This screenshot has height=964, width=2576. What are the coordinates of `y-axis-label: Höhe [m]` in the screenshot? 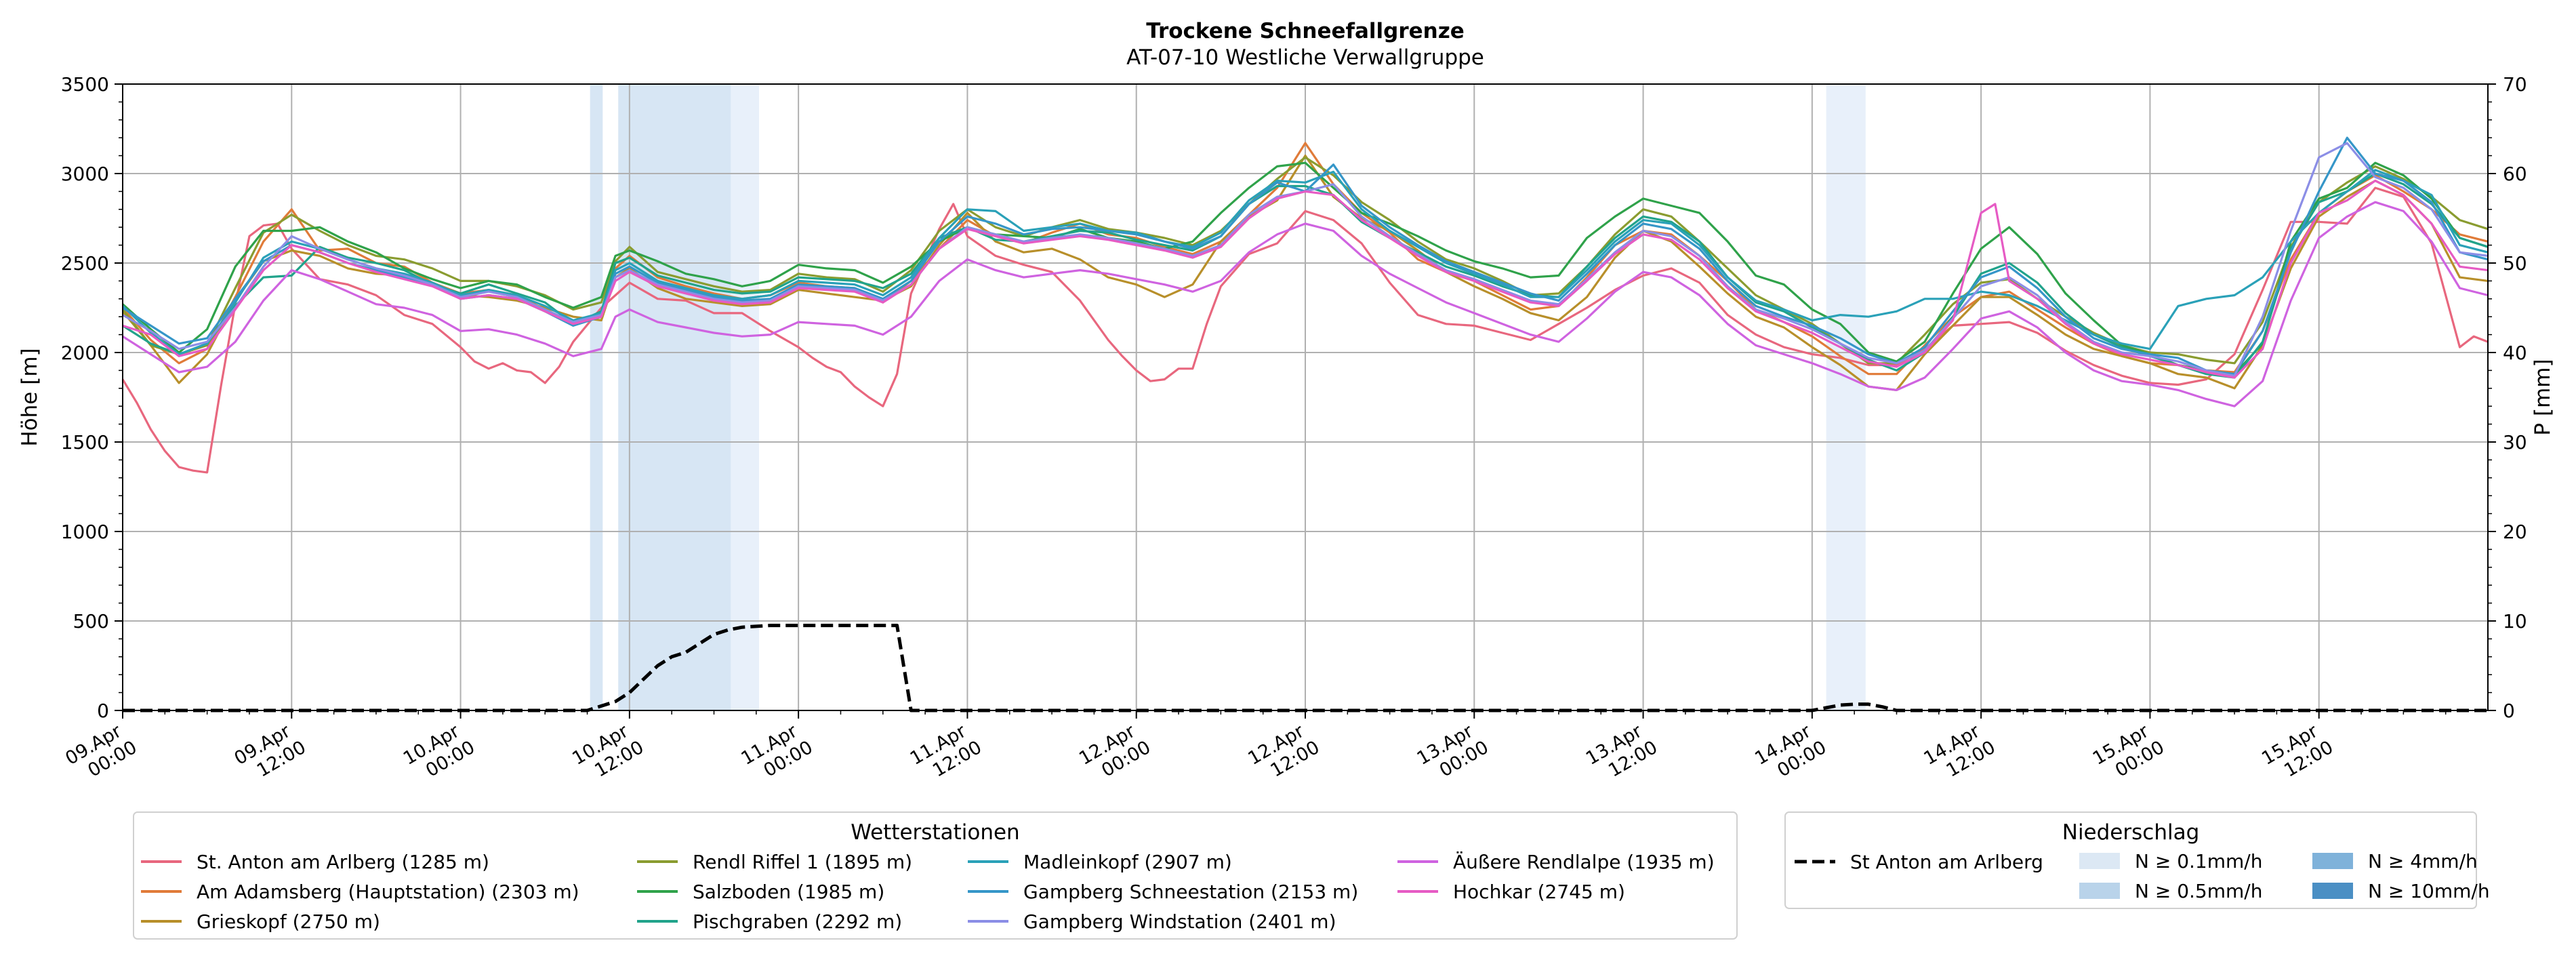 It's located at (30, 397).